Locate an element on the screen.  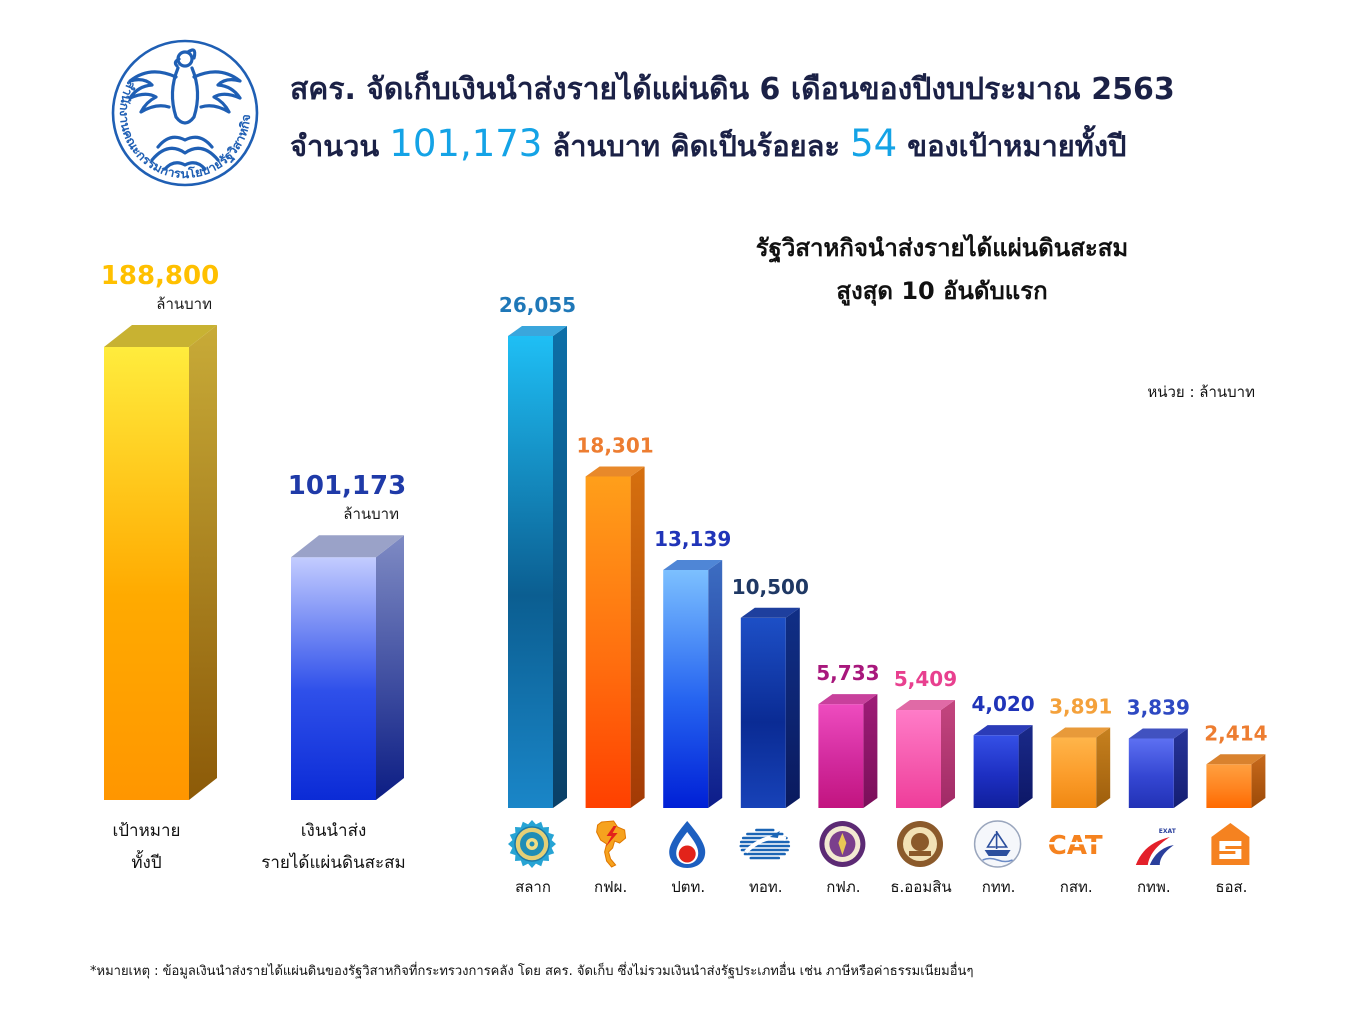
unit-note: หน่วย : ล้านบาท is located at coordinates (1201, 392).